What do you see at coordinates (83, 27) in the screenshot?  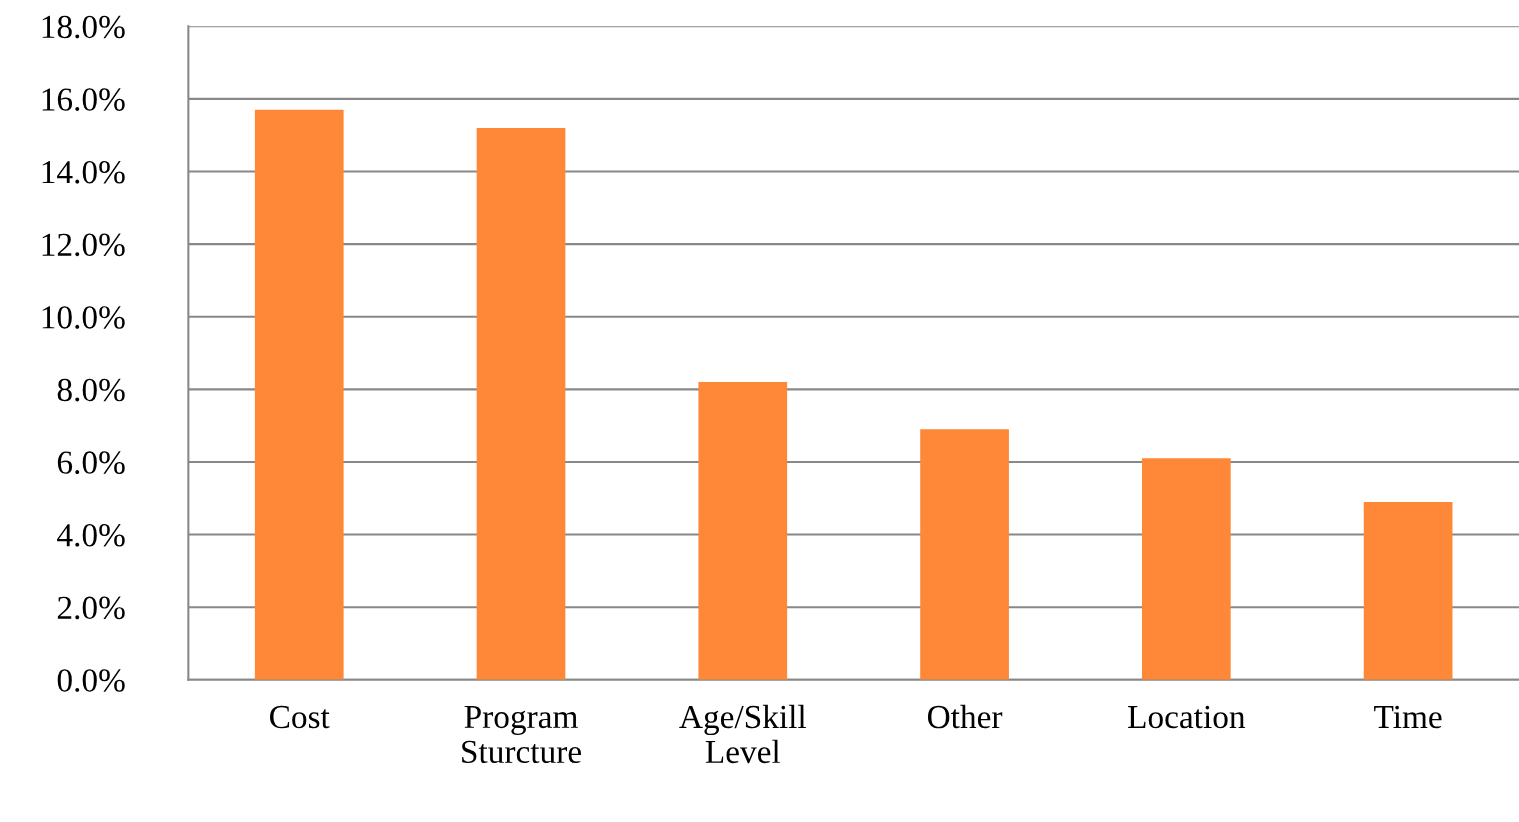 I see `y-tick-label: 18.0%` at bounding box center [83, 27].